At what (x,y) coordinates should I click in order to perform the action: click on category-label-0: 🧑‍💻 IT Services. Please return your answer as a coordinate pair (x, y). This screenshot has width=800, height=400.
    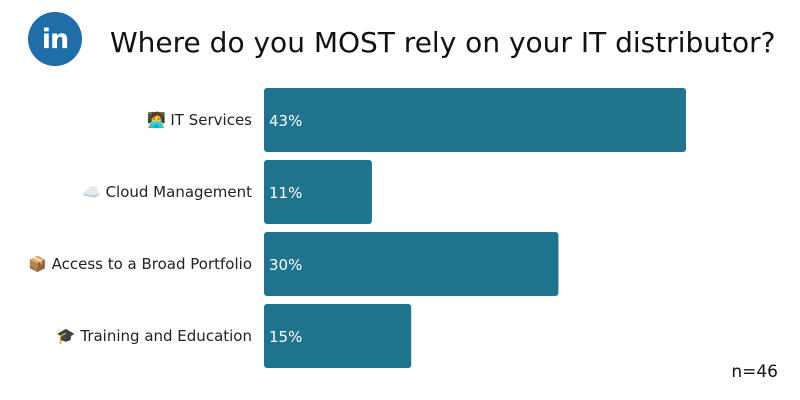
    Looking at the image, I should click on (199, 119).